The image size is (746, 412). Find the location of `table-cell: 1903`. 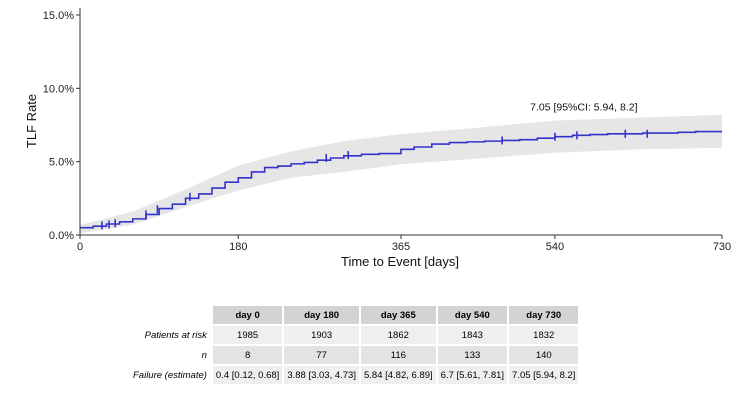

table-cell: 1903 is located at coordinates (321, 335).